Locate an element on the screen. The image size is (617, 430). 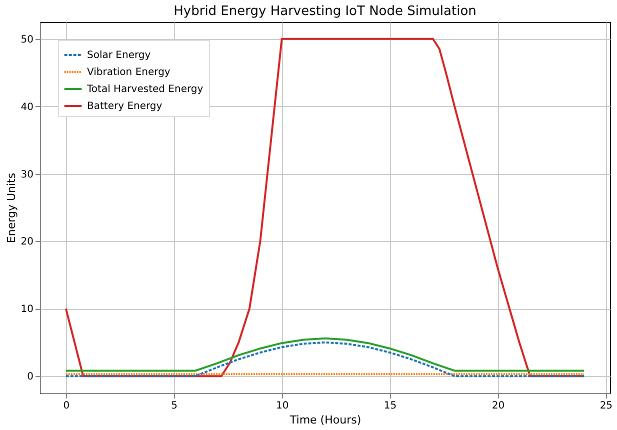
y-axis-title: Energy Units is located at coordinates (11, 208).